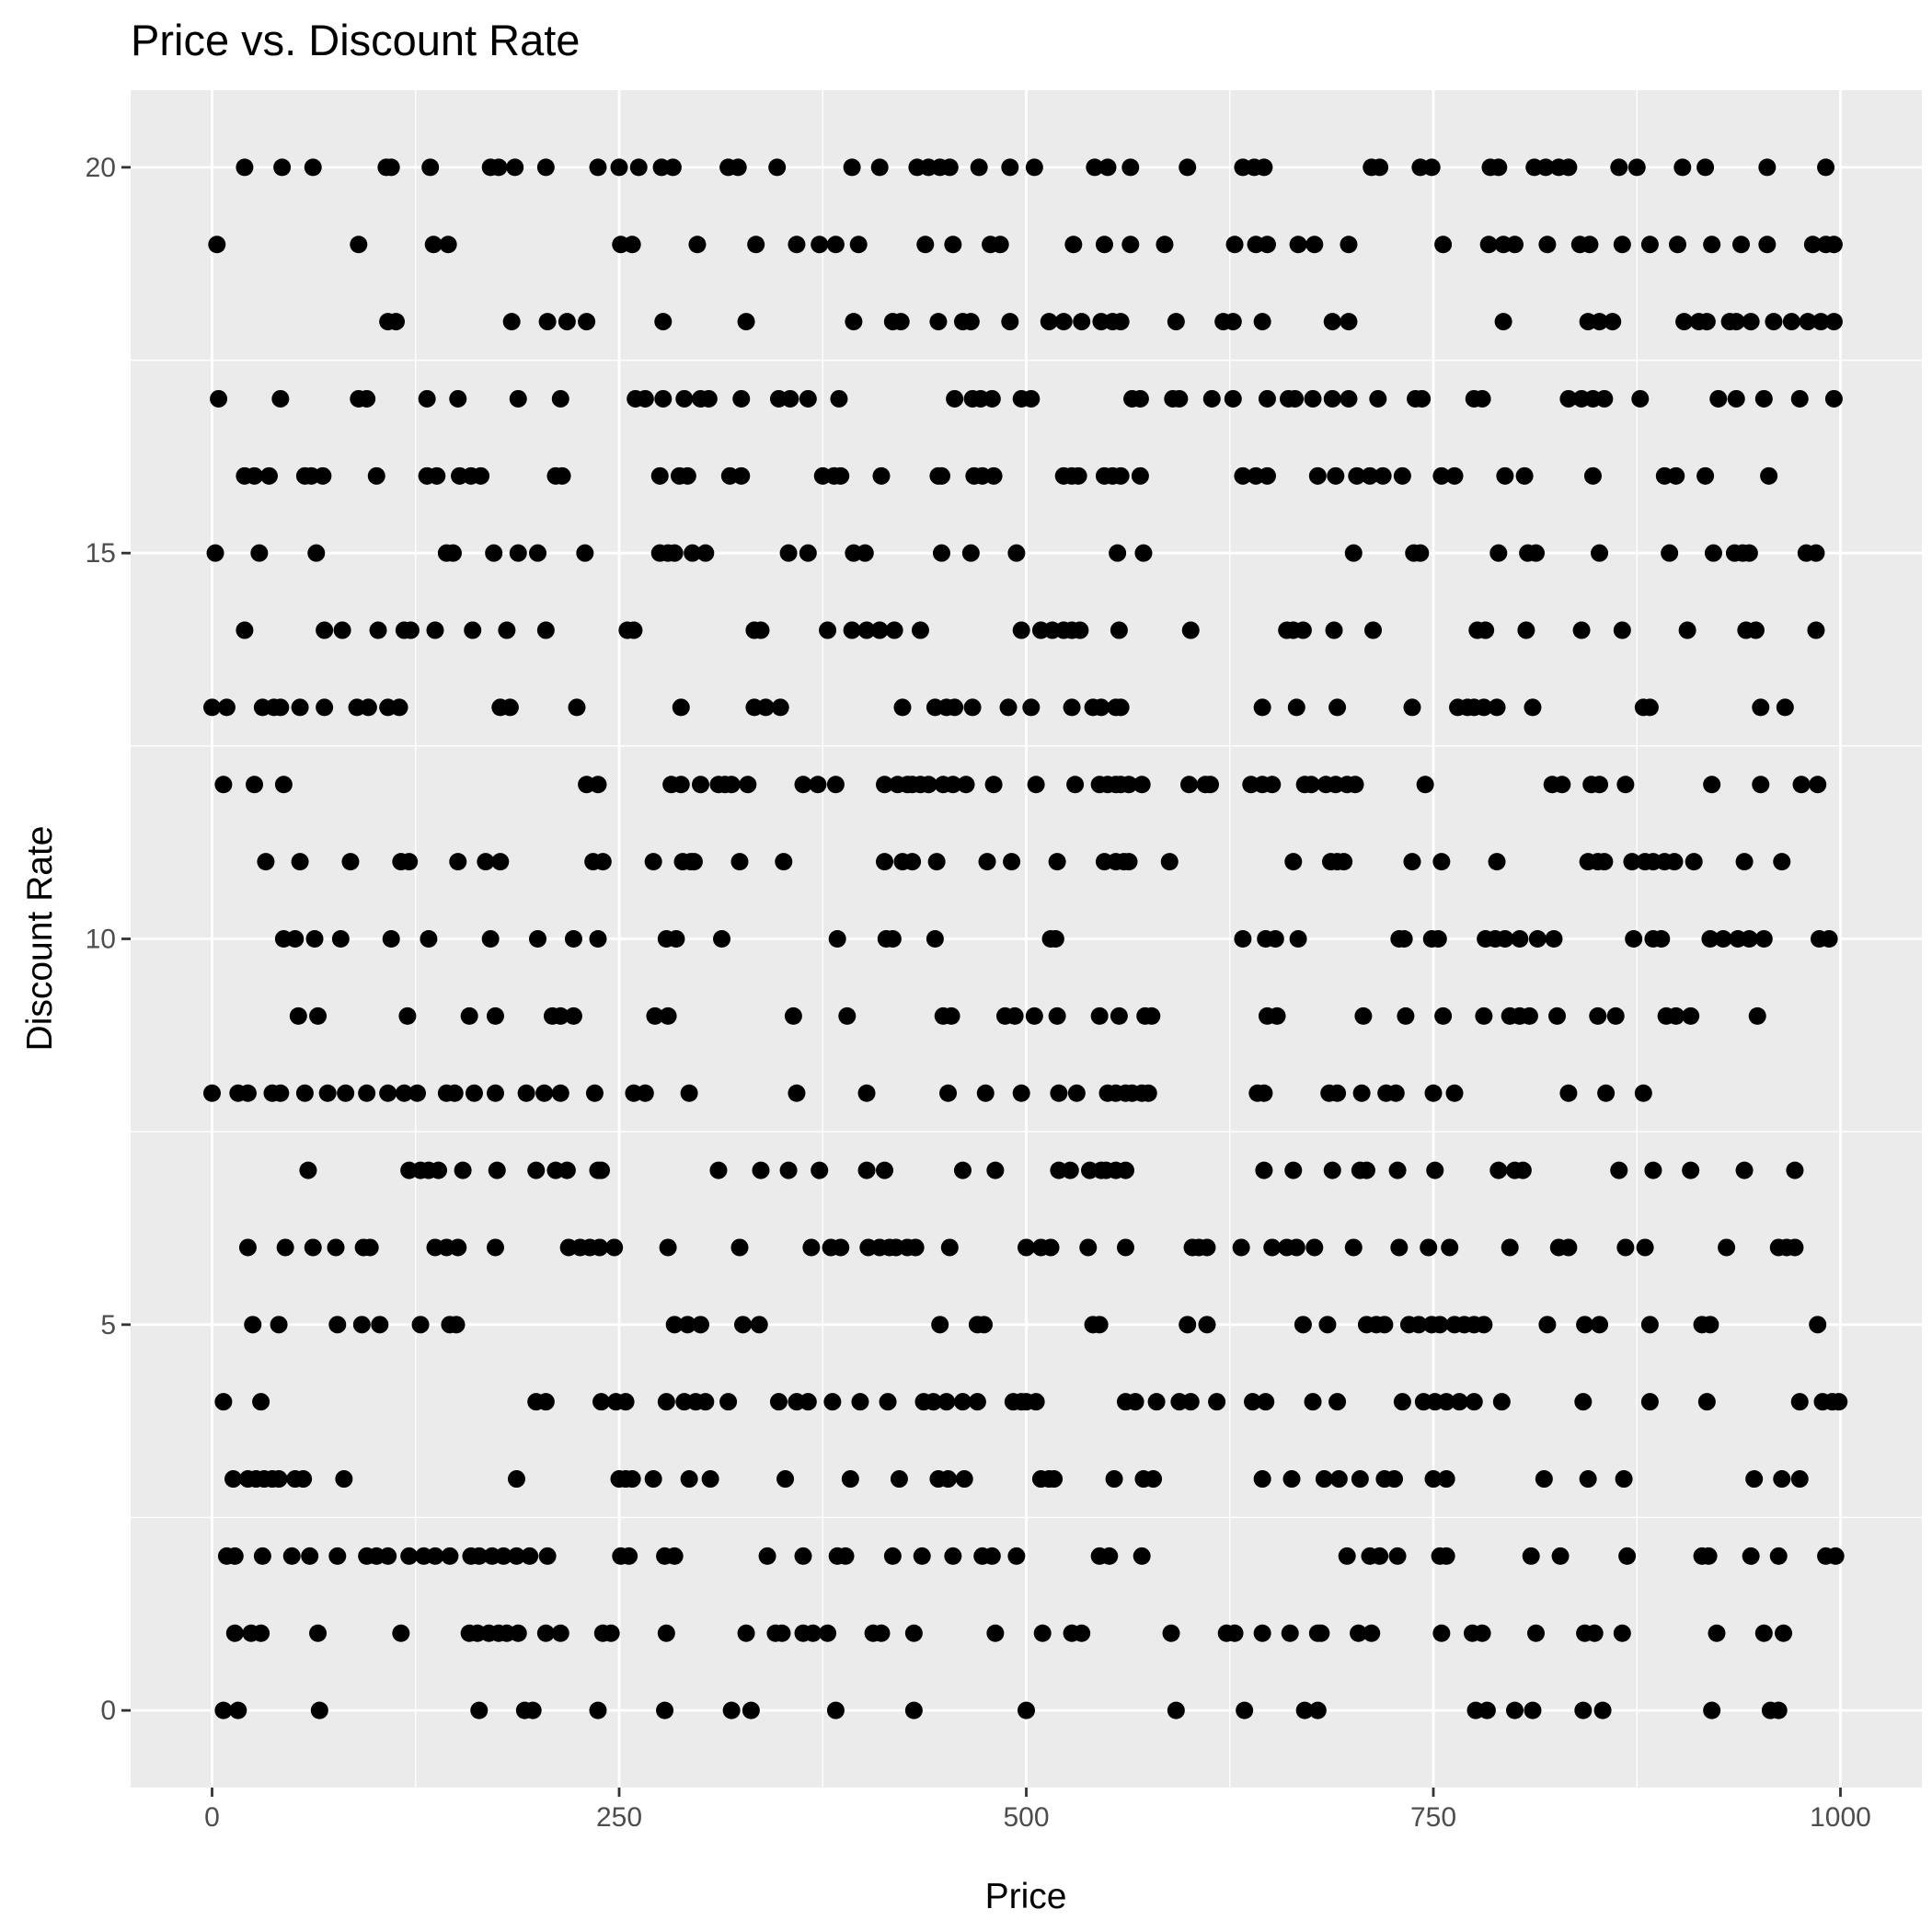 The image size is (1932, 1932). Describe the element at coordinates (1433, 1817) in the screenshot. I see `x-tick-label: 750` at that location.